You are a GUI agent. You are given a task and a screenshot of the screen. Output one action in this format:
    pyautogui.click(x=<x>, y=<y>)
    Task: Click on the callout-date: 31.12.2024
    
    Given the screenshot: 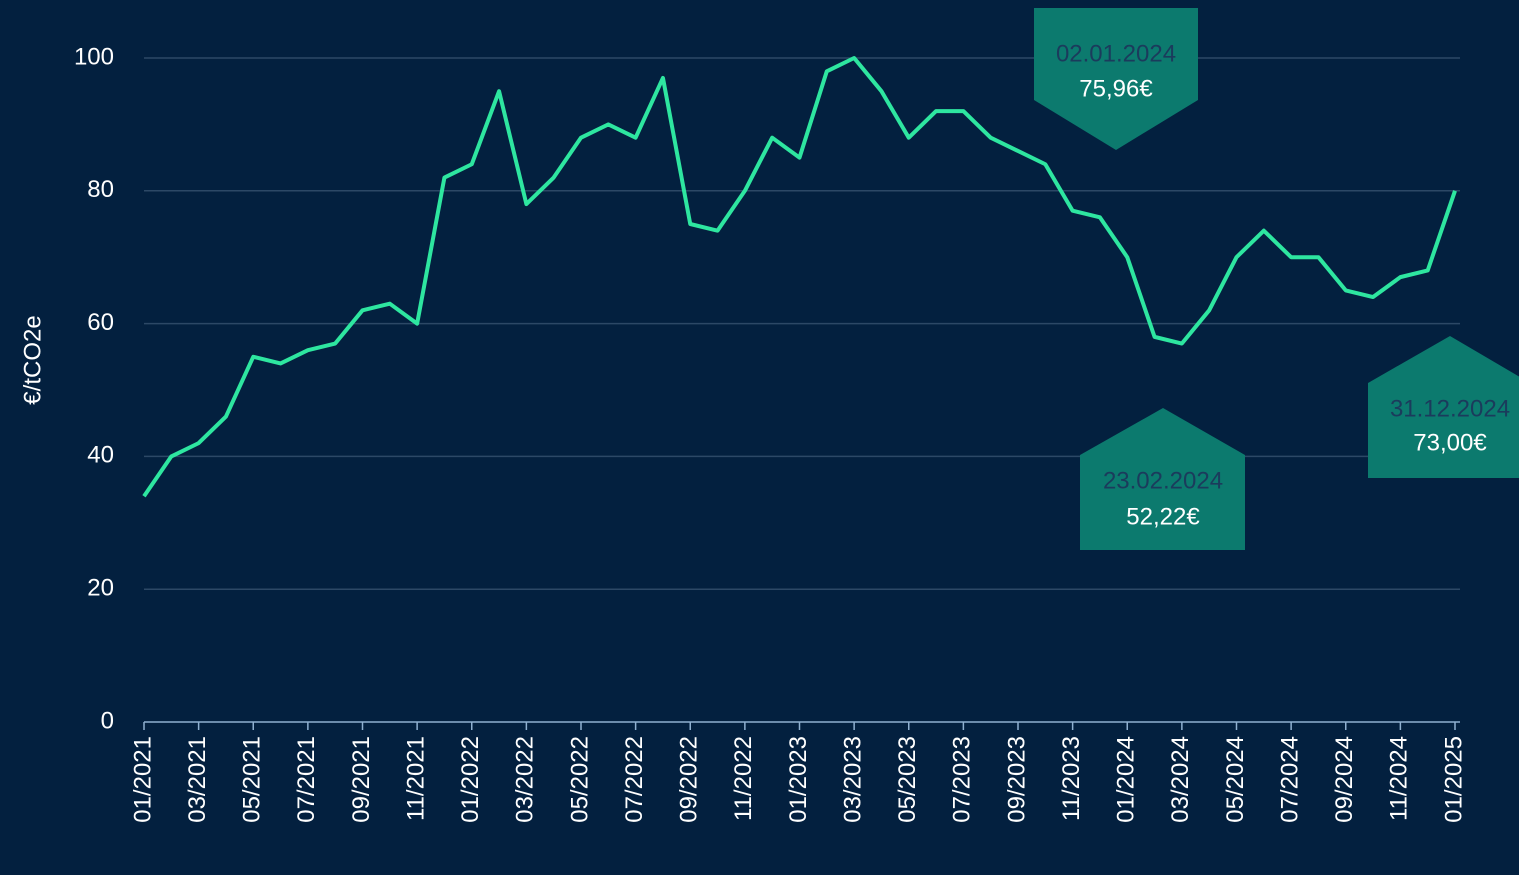 What is the action you would take?
    pyautogui.click(x=1450, y=408)
    